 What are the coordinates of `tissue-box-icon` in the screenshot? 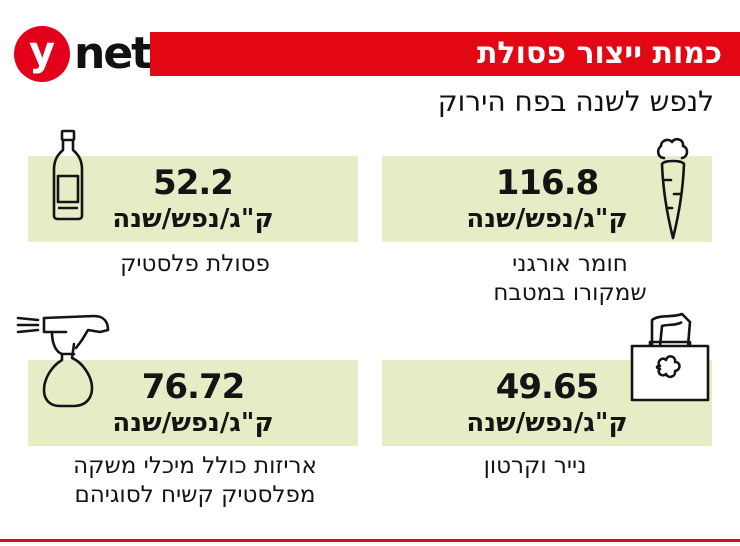 It's located at (670, 357).